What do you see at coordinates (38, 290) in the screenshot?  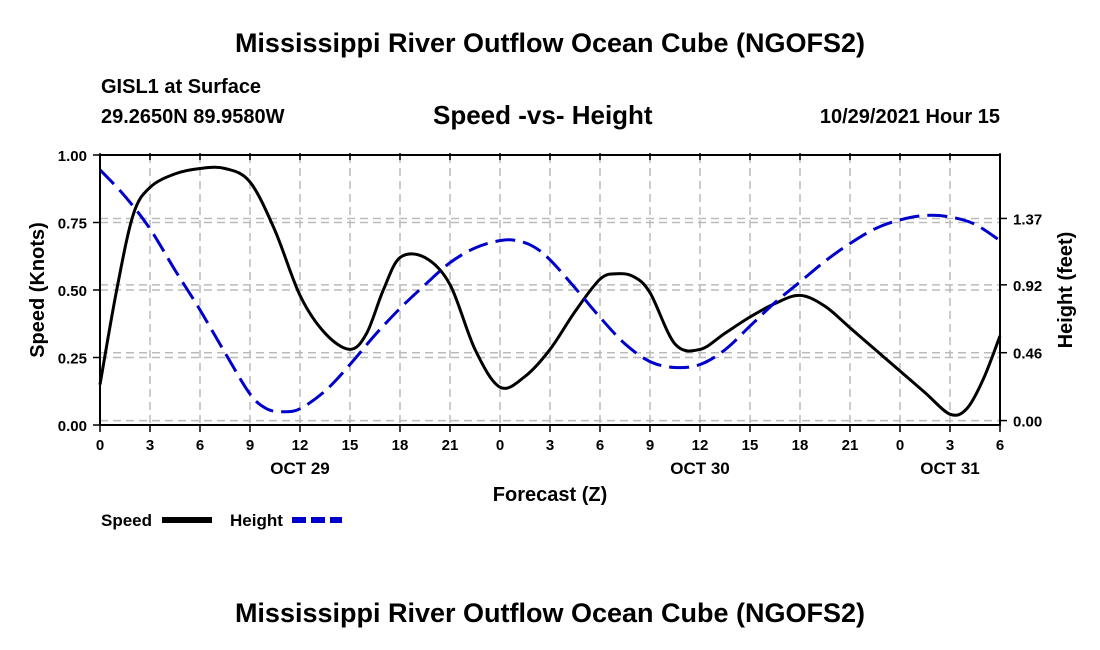 I see `y-axis-label: Speed (Knots)` at bounding box center [38, 290].